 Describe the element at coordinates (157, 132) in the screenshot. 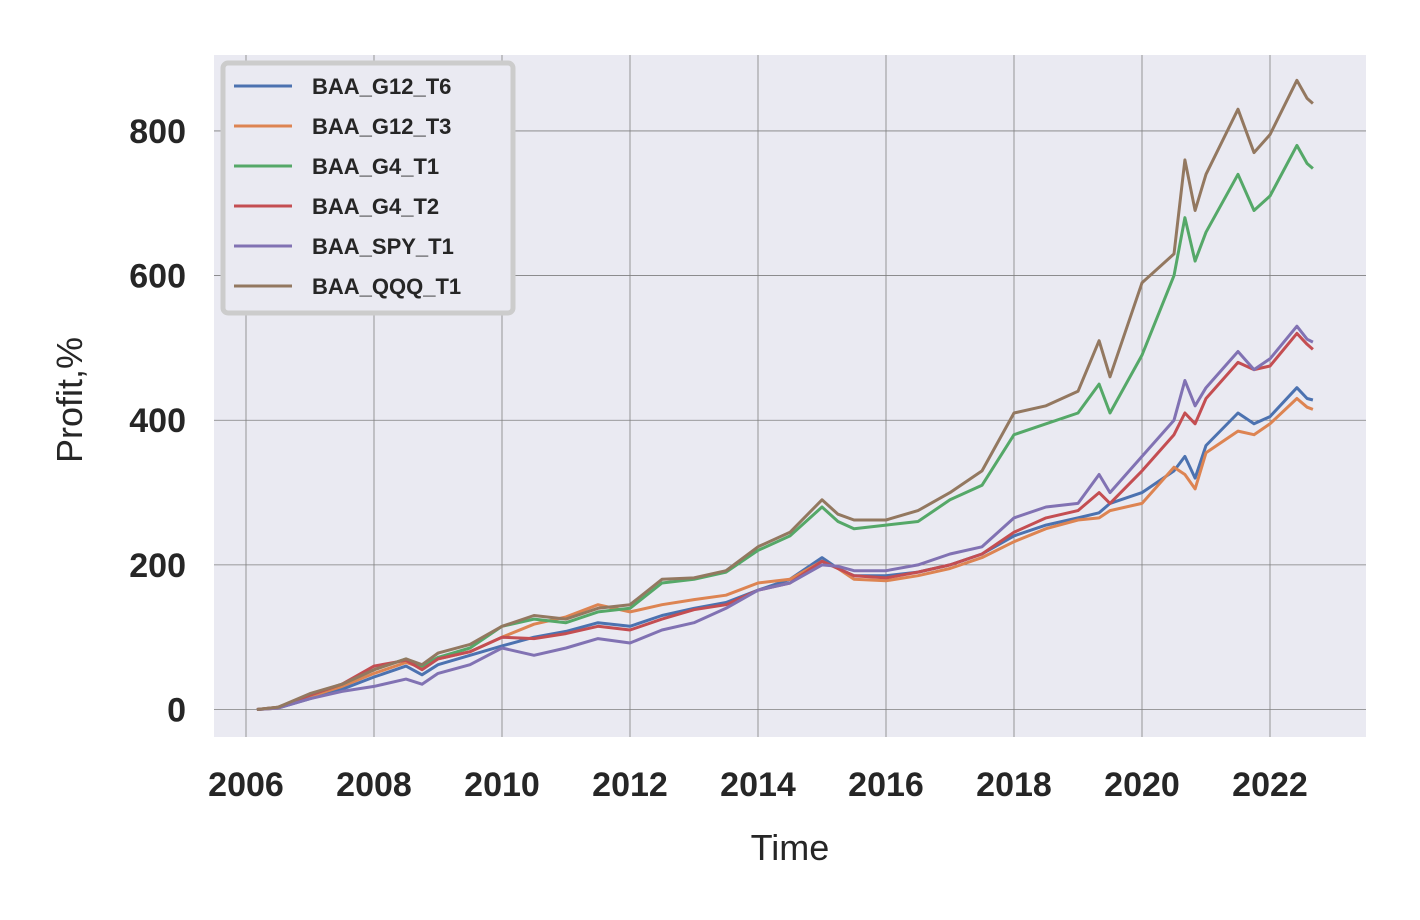

I see `y-tick-label: 800` at that location.